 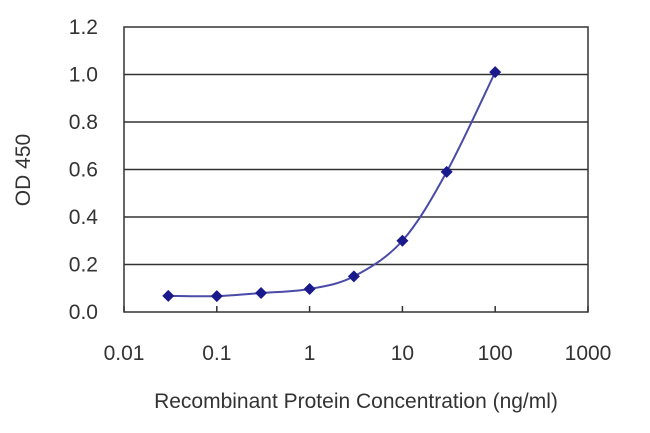 I want to click on x-axis-ticks: 0.01 0.1 1 10 100 1000, so click(x=358, y=335).